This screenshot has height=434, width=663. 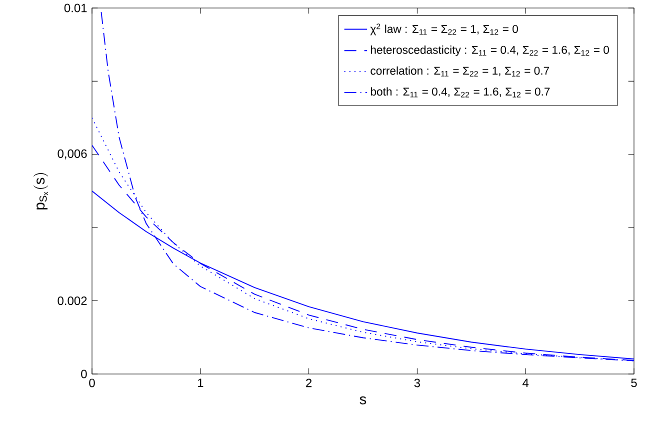 What do you see at coordinates (92, 383) in the screenshot?
I see `x-tick-label: 0` at bounding box center [92, 383].